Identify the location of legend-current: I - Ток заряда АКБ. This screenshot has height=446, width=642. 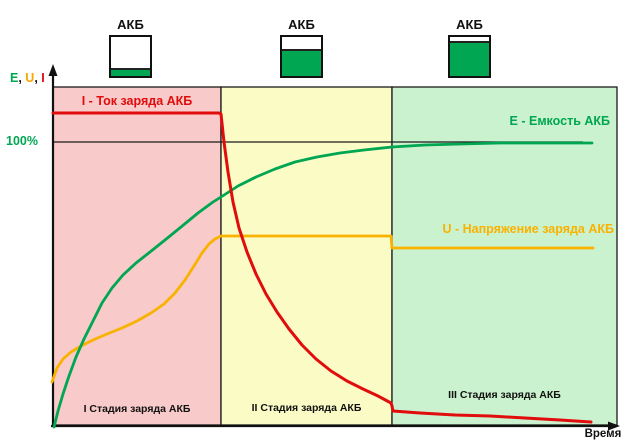
(137, 101).